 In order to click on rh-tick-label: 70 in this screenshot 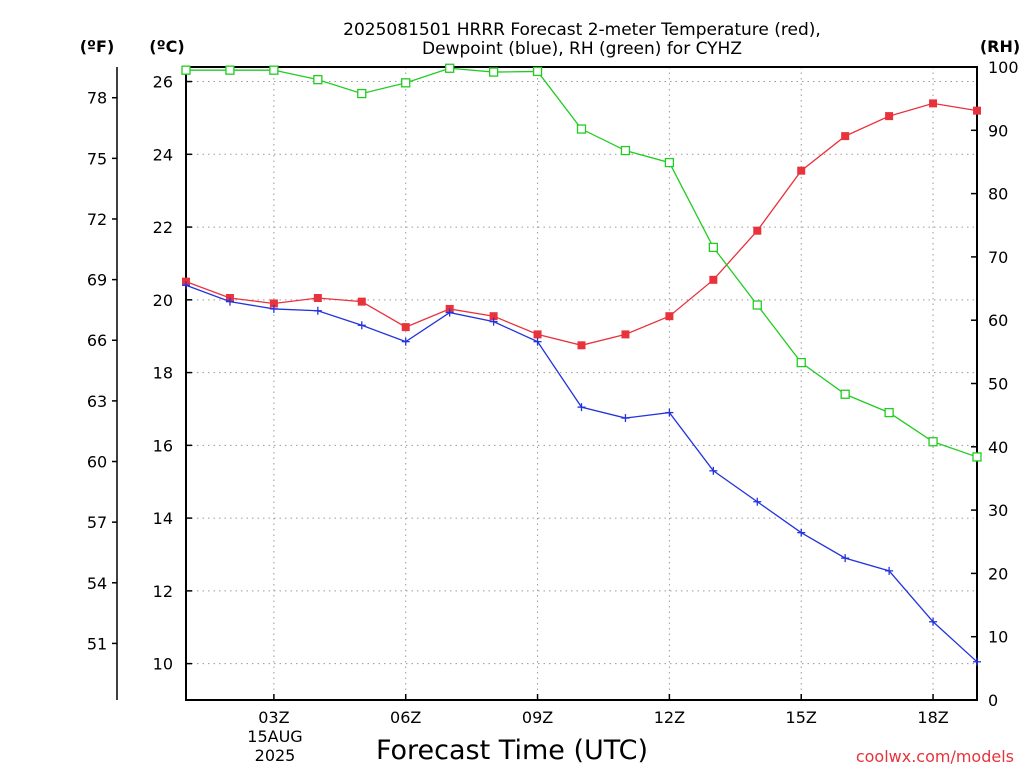, I will do `click(998, 257)`.